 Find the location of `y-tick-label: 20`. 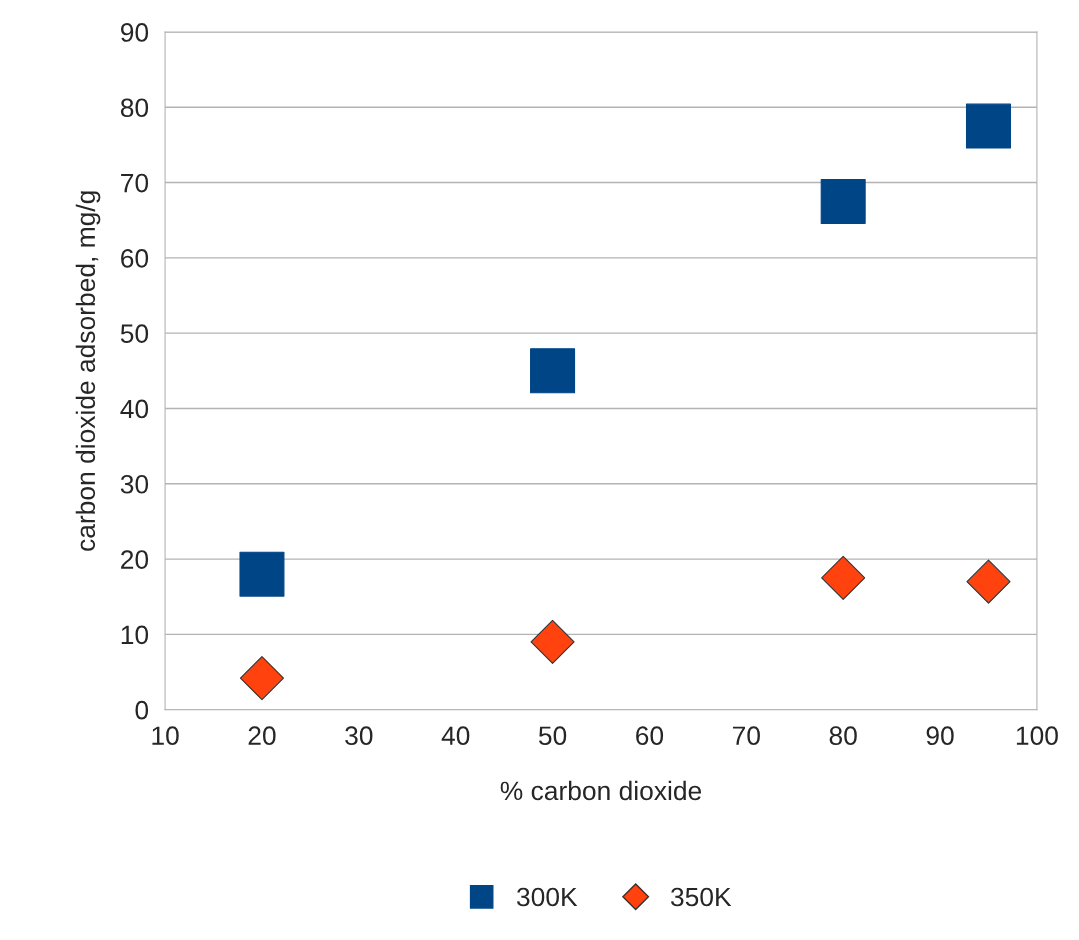

y-tick-label: 20 is located at coordinates (135, 559).